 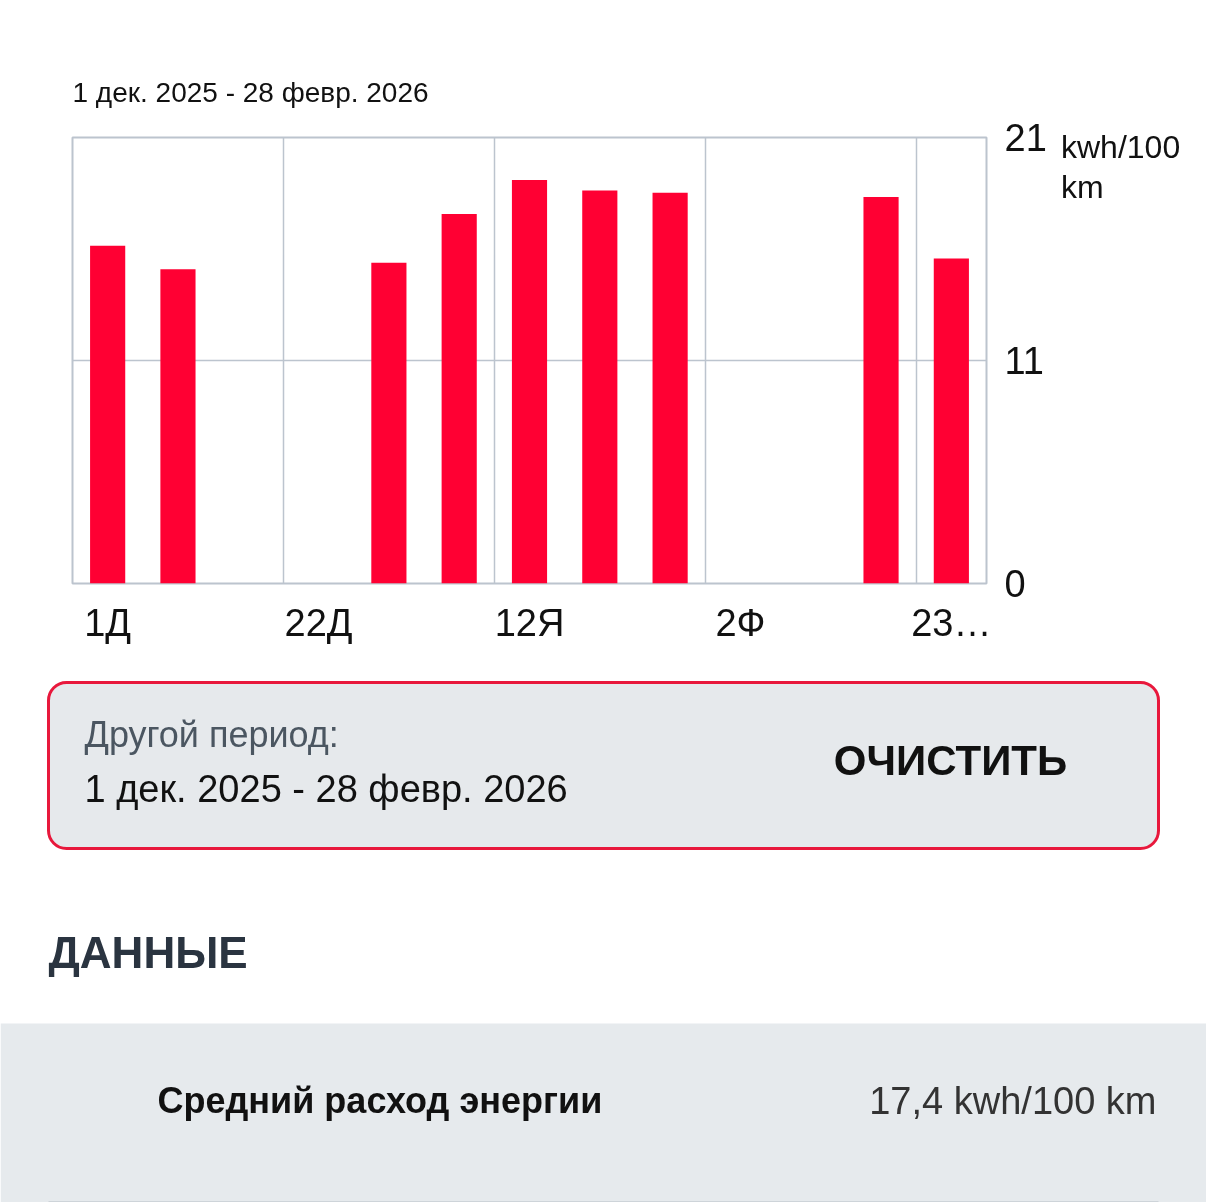 I want to click on y-axis-title: kwh/100 km, so click(x=1121, y=167).